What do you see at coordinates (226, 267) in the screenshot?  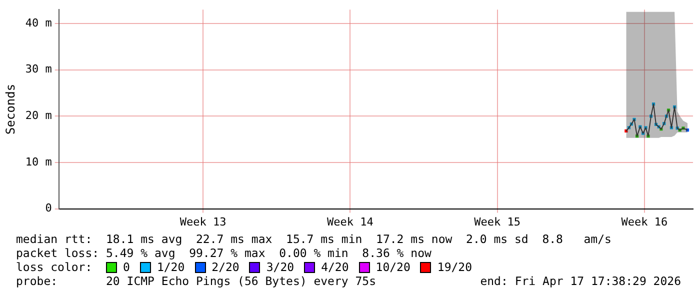 I see `legend-label: 2/20` at bounding box center [226, 267].